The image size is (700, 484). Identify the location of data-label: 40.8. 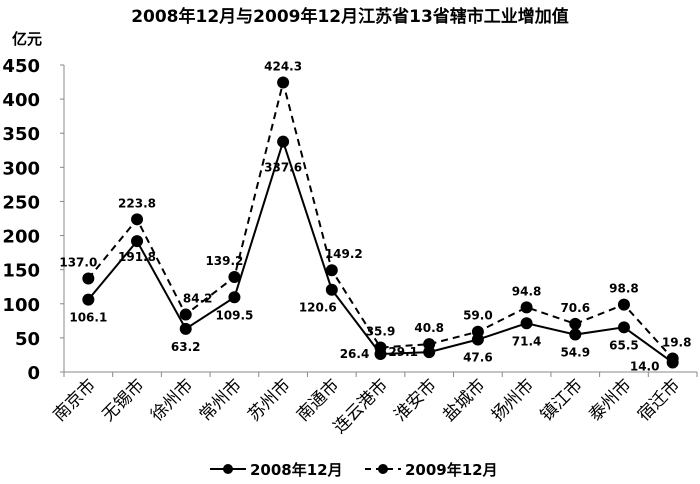
(429, 328).